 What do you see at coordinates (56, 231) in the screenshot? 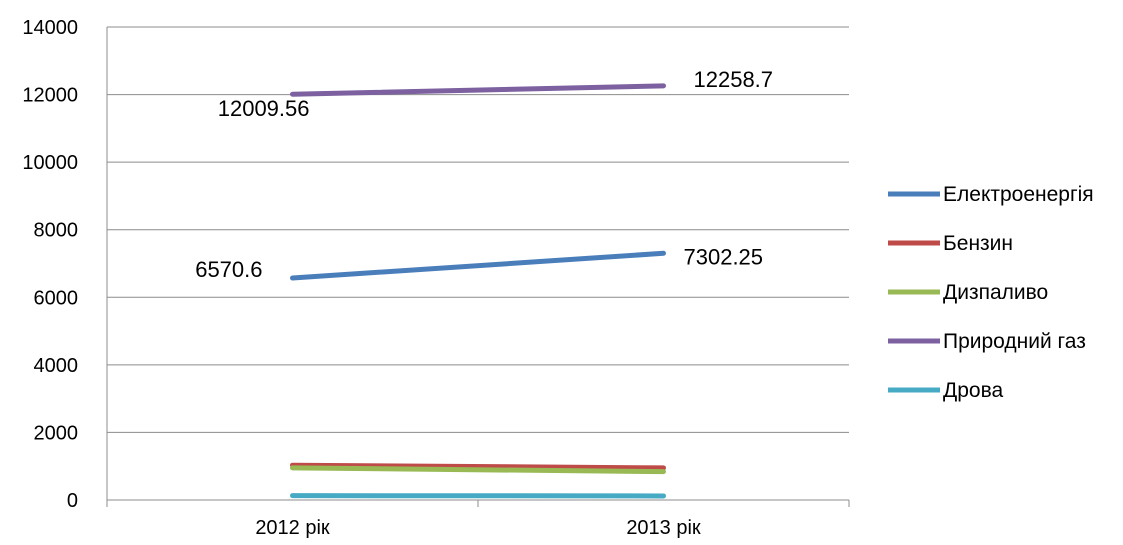
I see `y-tick-label: 8000` at bounding box center [56, 231].